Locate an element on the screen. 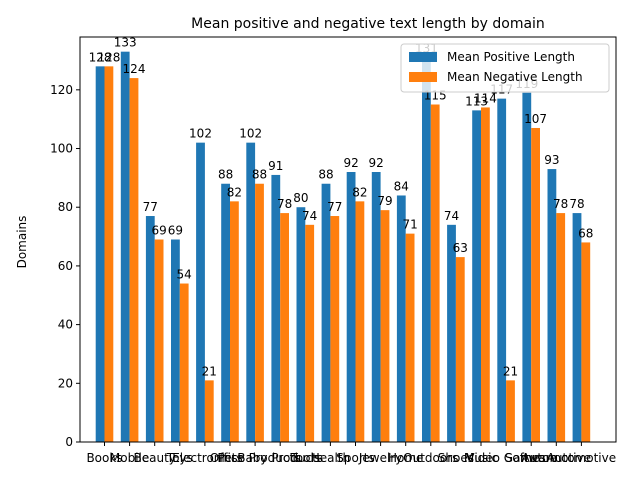 This screenshot has width=640, height=480. bar-value-label-negative: 78 is located at coordinates (284, 204).